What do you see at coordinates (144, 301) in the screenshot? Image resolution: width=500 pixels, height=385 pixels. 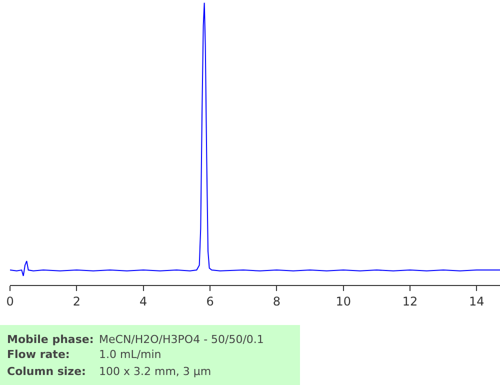 I see `x-tick-label: 4` at bounding box center [144, 301].